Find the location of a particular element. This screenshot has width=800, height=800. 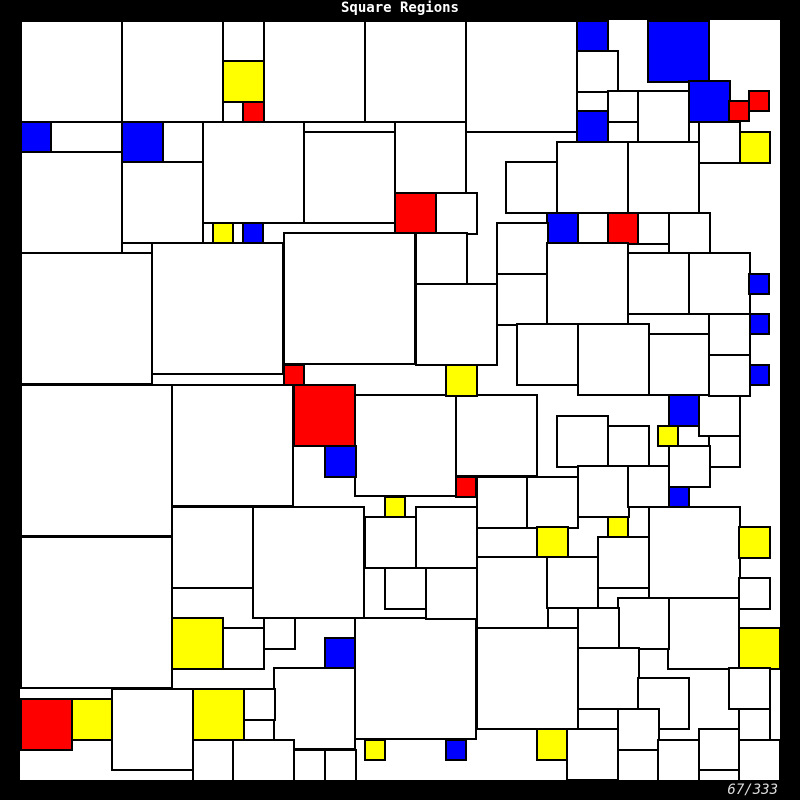

frame-counter: 67/333 is located at coordinates (752, 790).